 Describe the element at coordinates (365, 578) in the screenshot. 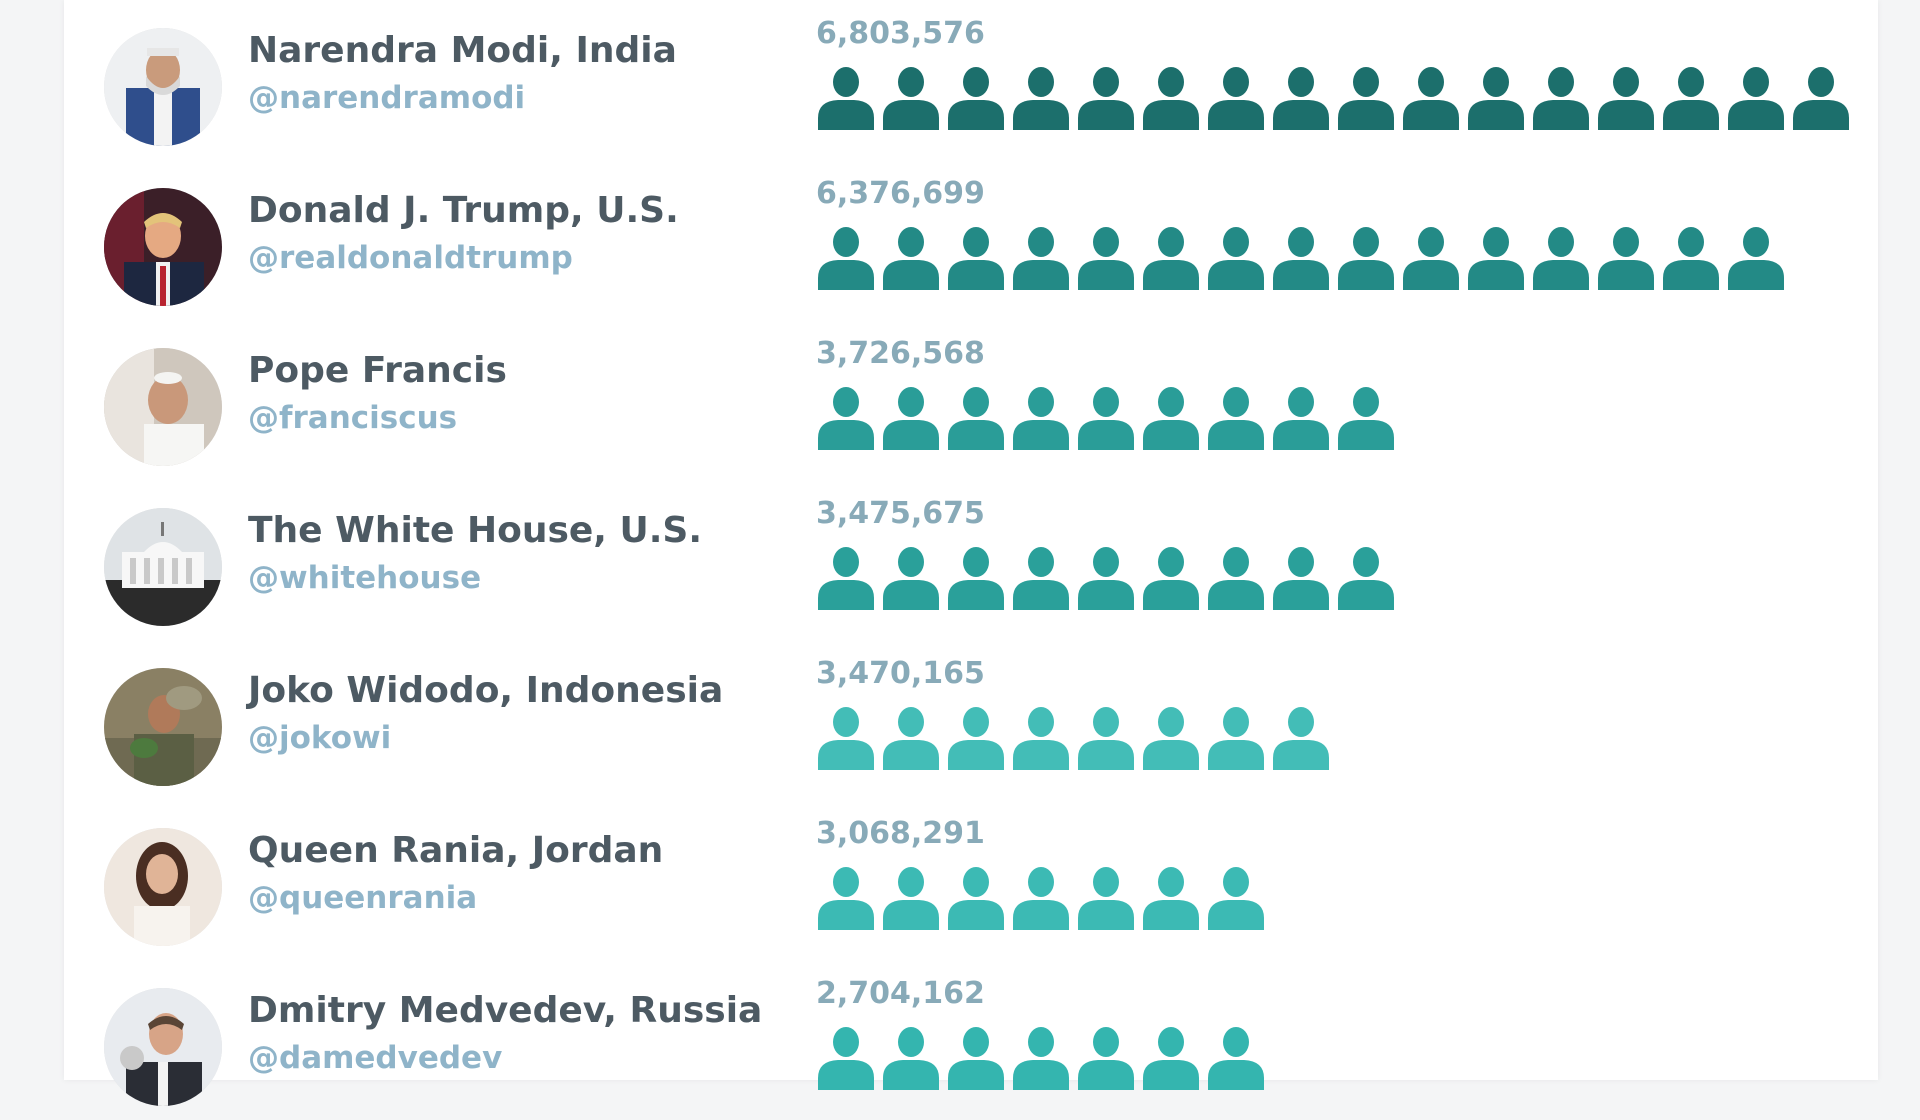

I see `account-handle: @whitehouse` at that location.